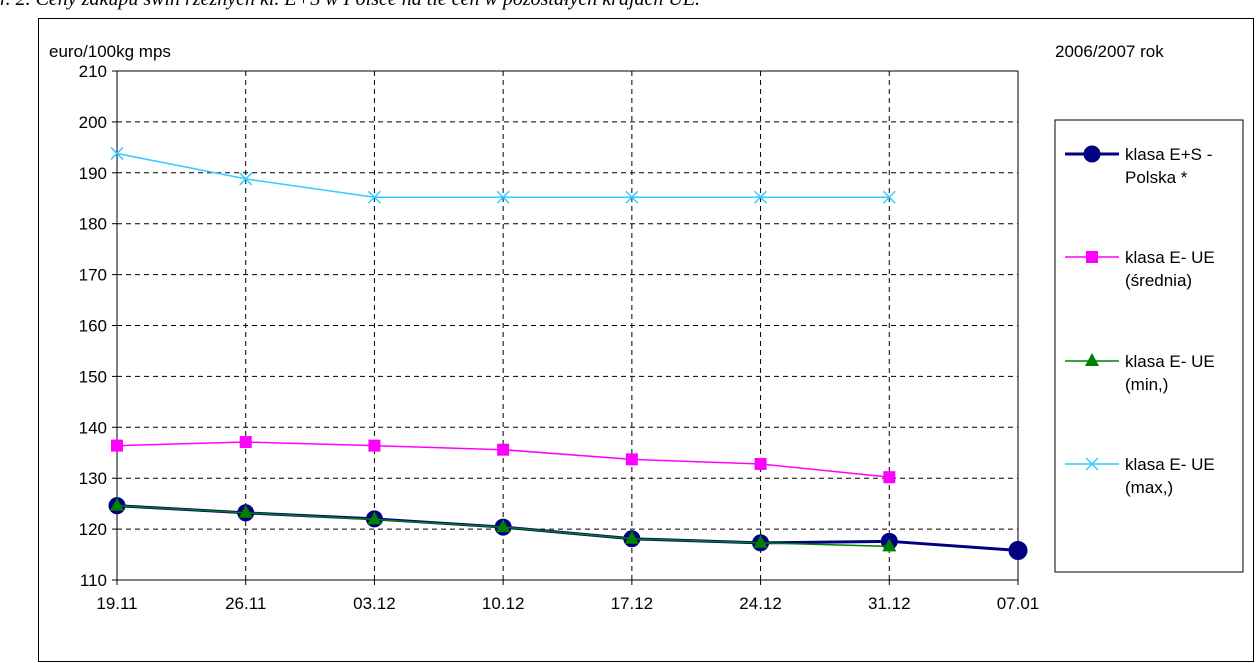 This screenshot has width=1256, height=663. What do you see at coordinates (116, 603) in the screenshot?
I see `x-tick-label: 19.11` at bounding box center [116, 603].